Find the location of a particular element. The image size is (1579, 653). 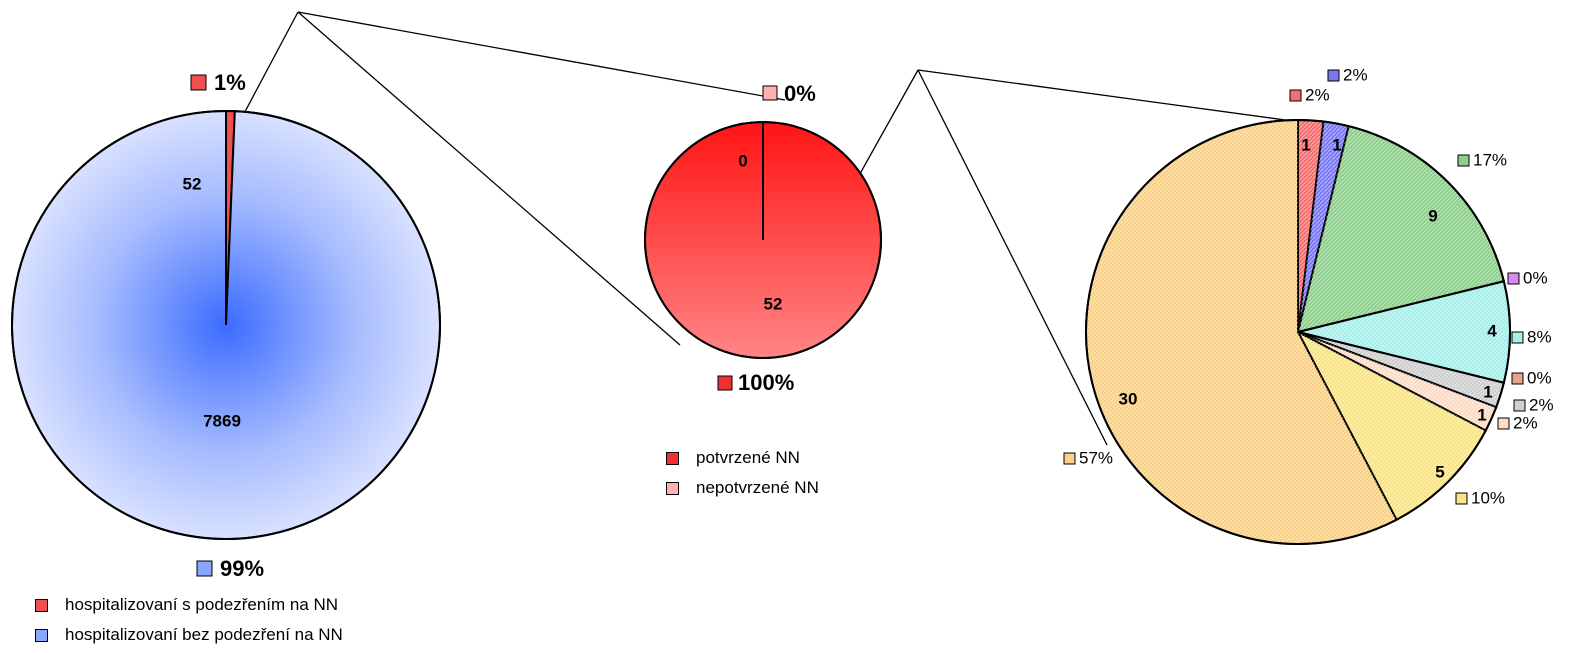

value-label: 0 is located at coordinates (742, 160).